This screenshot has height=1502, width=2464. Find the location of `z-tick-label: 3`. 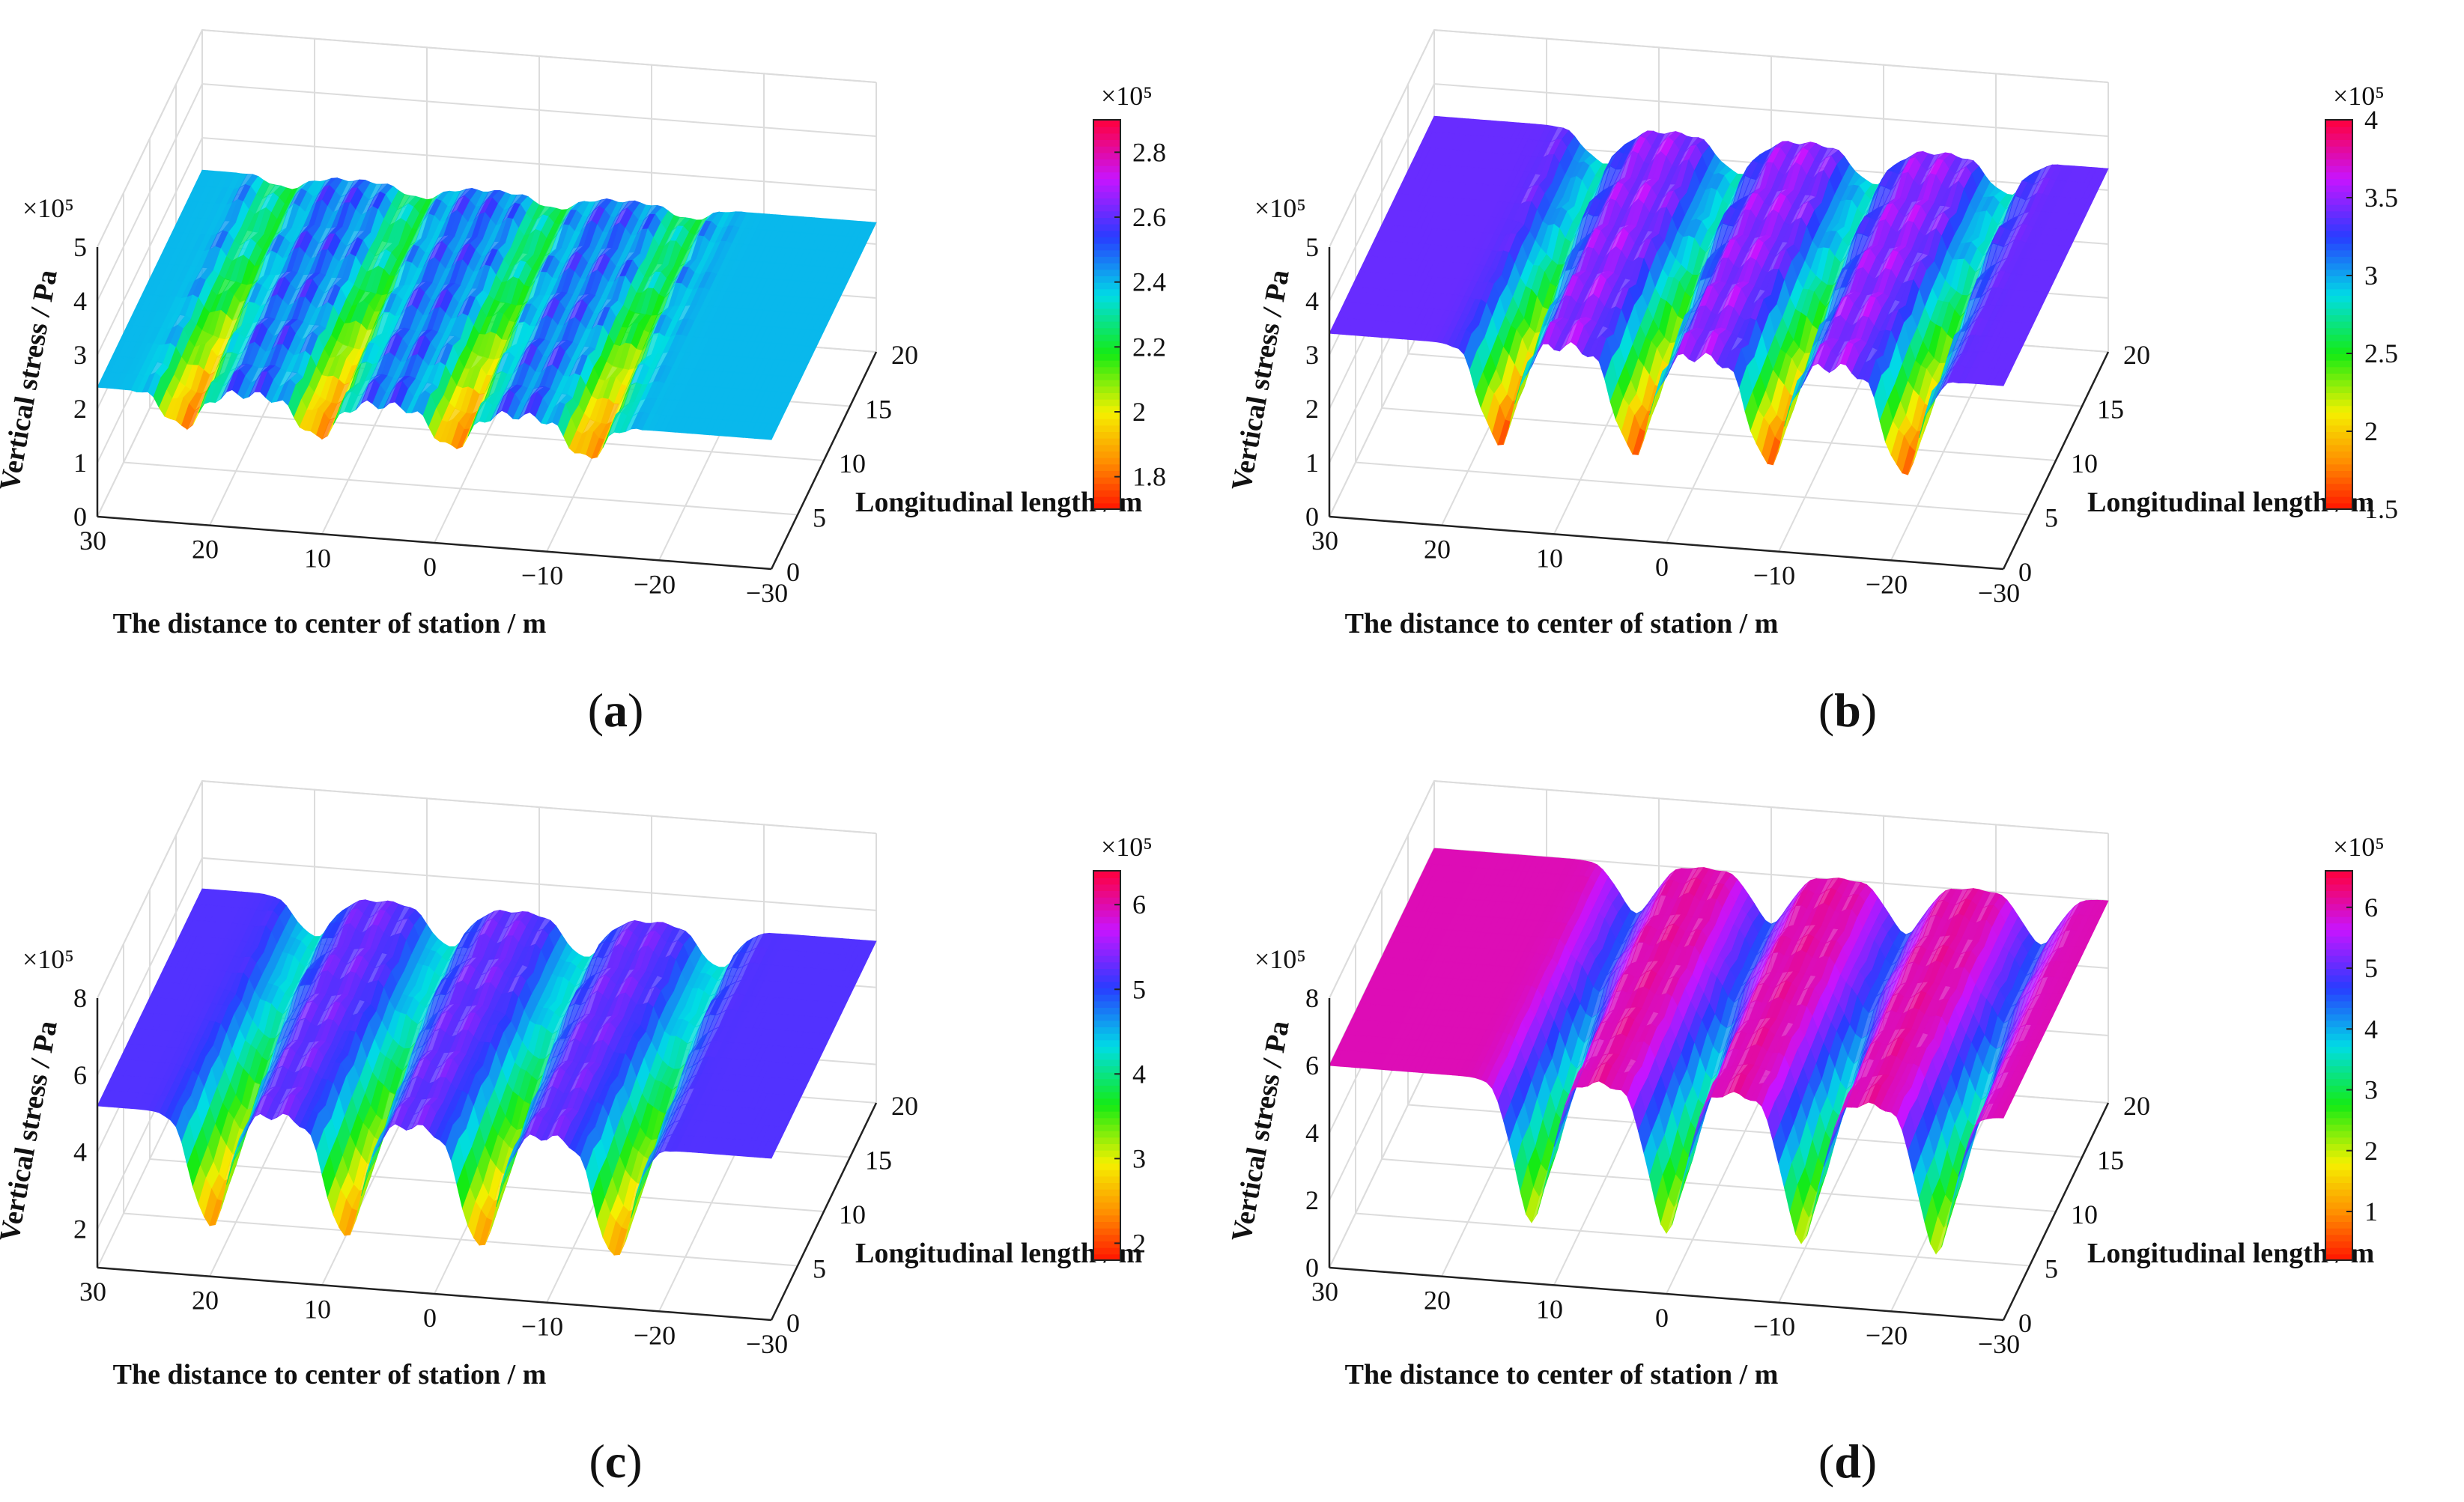

z-tick-label: 3 is located at coordinates (1312, 355).